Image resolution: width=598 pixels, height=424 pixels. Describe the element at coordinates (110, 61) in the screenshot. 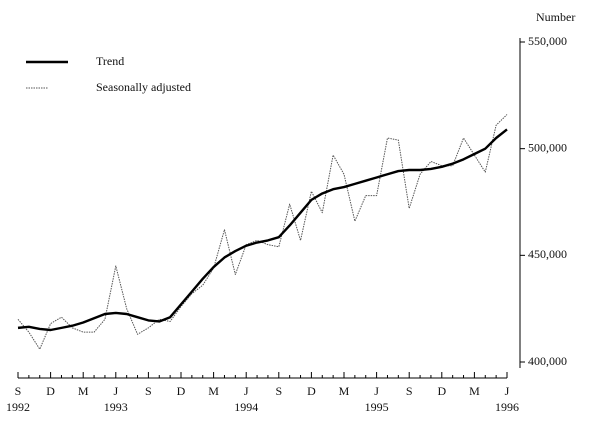

I see `legend-label: Trend` at that location.